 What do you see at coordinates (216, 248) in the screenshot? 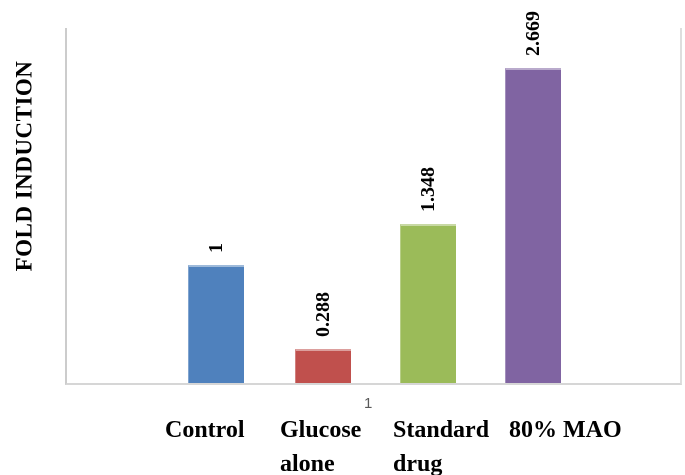
I see `value-label-control: 1` at bounding box center [216, 248].